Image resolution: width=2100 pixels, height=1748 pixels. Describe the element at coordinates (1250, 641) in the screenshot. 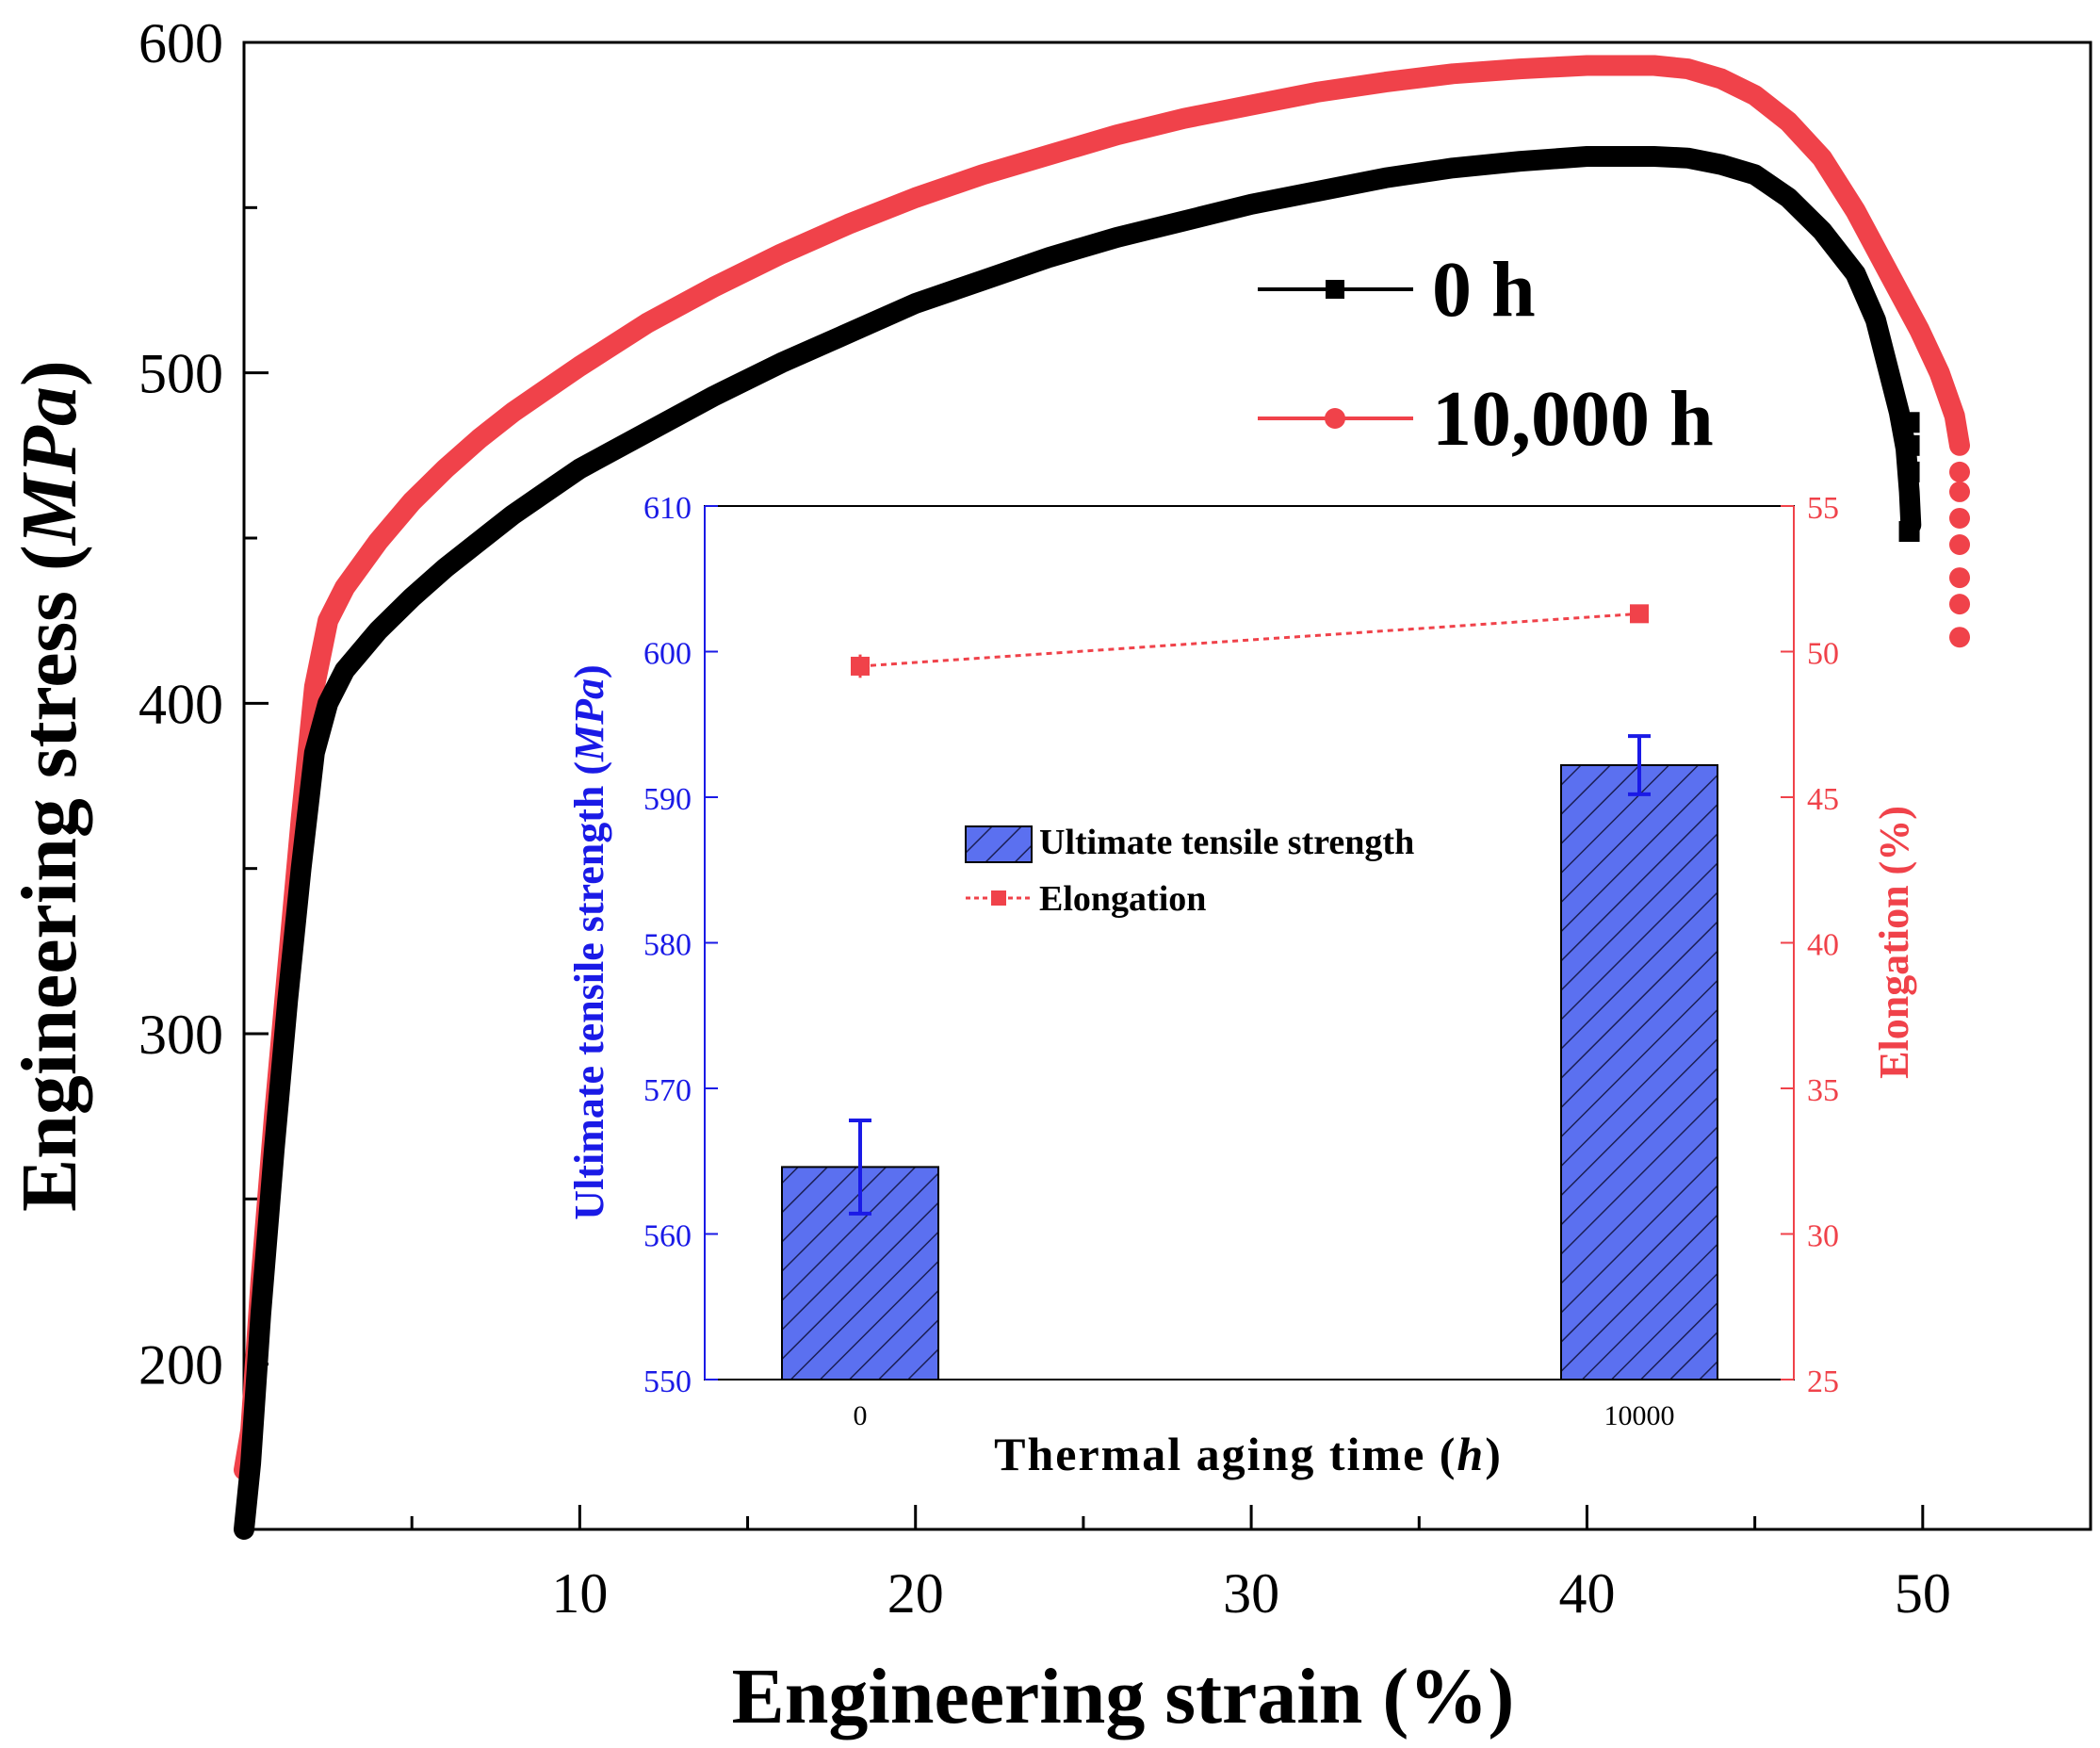

I see `inset-elongation-series` at that location.